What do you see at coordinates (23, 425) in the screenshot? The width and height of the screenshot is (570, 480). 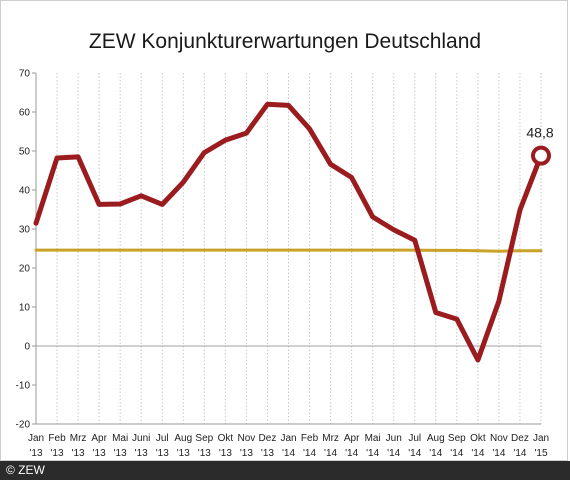 I see `y-tick-label: -20` at bounding box center [23, 425].